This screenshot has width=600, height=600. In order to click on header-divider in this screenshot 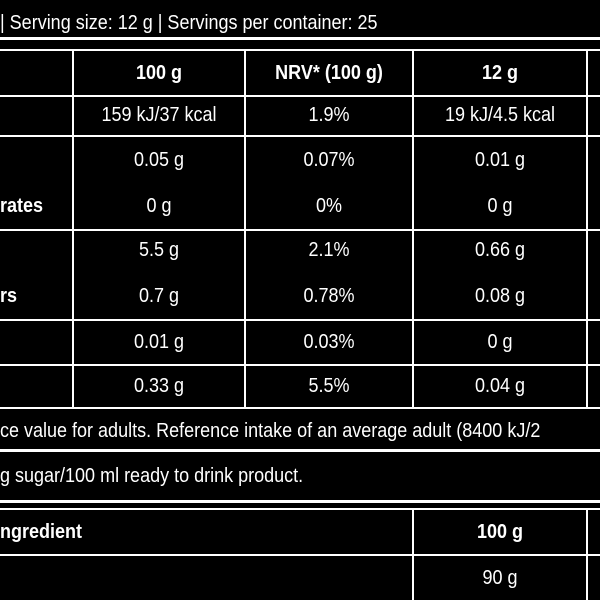, I will do `click(300, 38)`.